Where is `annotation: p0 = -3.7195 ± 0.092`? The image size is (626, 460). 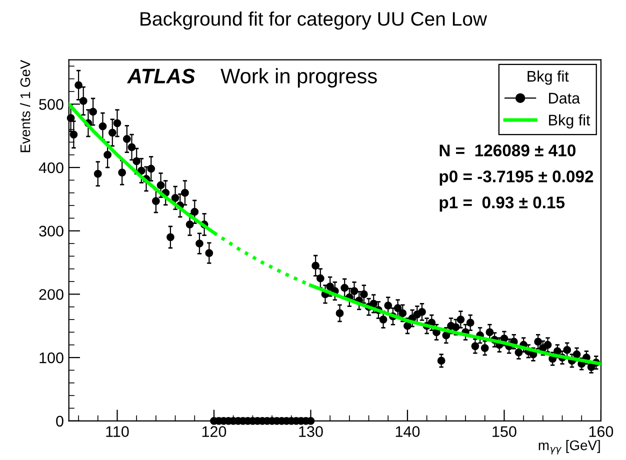
annotation: p0 = -3.7195 ± 0.092 is located at coordinates (517, 178).